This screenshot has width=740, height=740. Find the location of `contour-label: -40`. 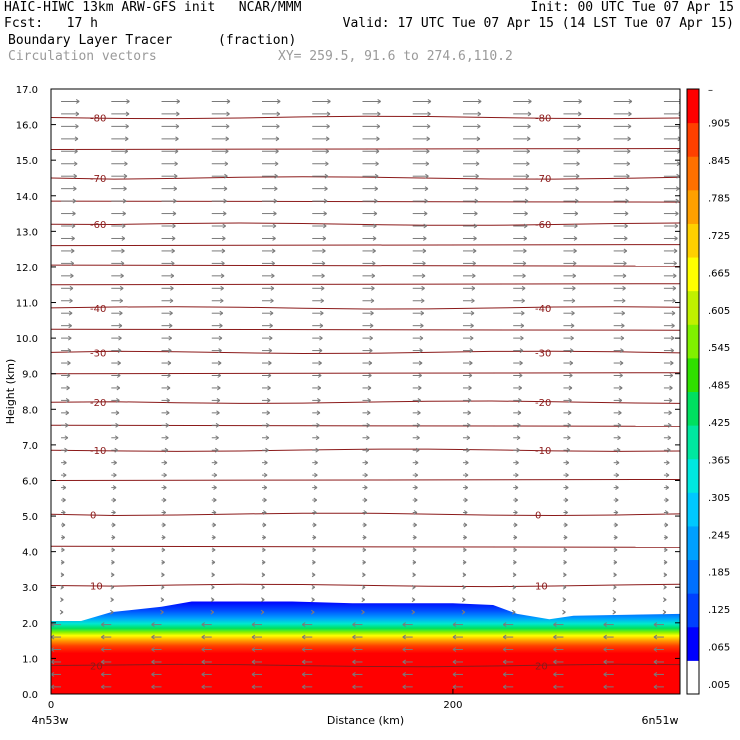

contour-label: -40 is located at coordinates (543, 309).